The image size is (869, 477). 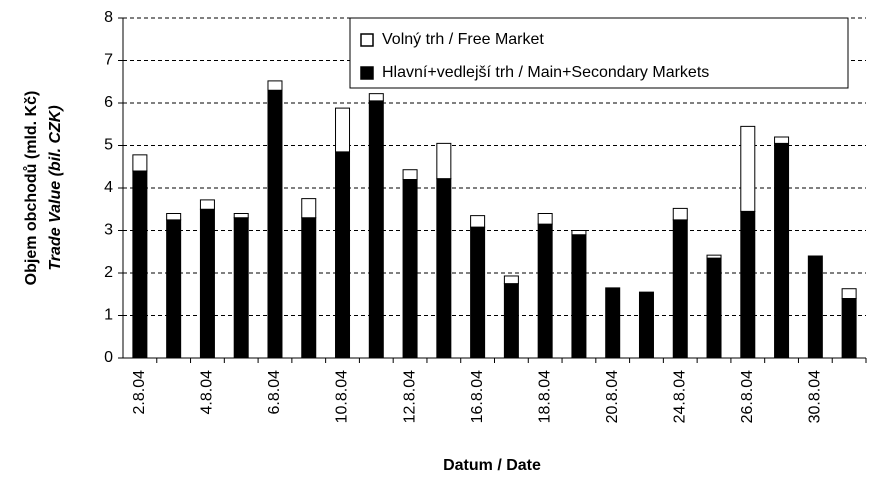 What do you see at coordinates (274, 392) in the screenshot?
I see `x-tick-label: 6.8.04` at bounding box center [274, 392].